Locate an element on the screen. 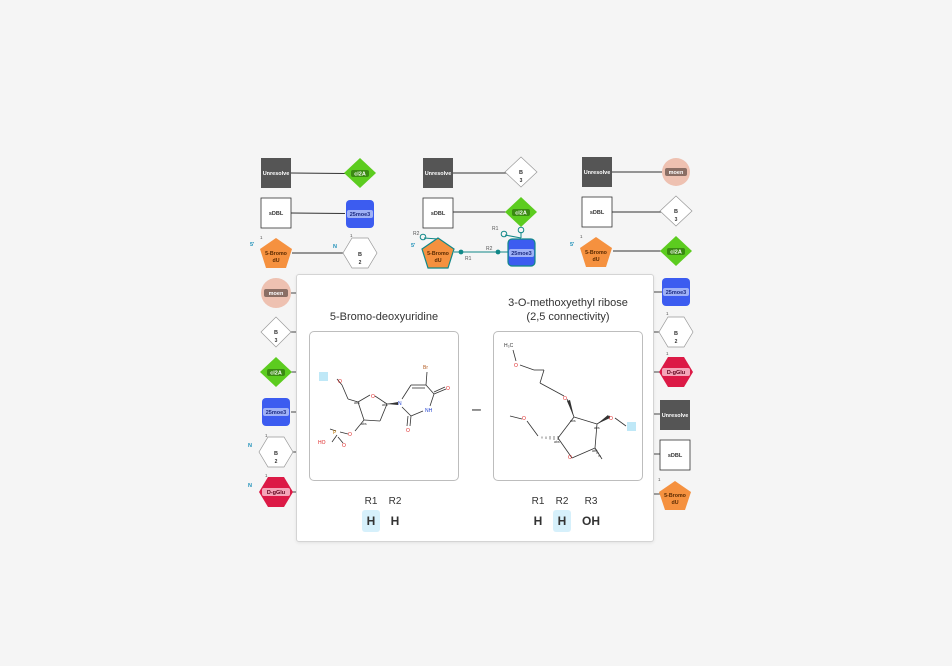  atom-nh: NH is located at coordinates (429, 411).